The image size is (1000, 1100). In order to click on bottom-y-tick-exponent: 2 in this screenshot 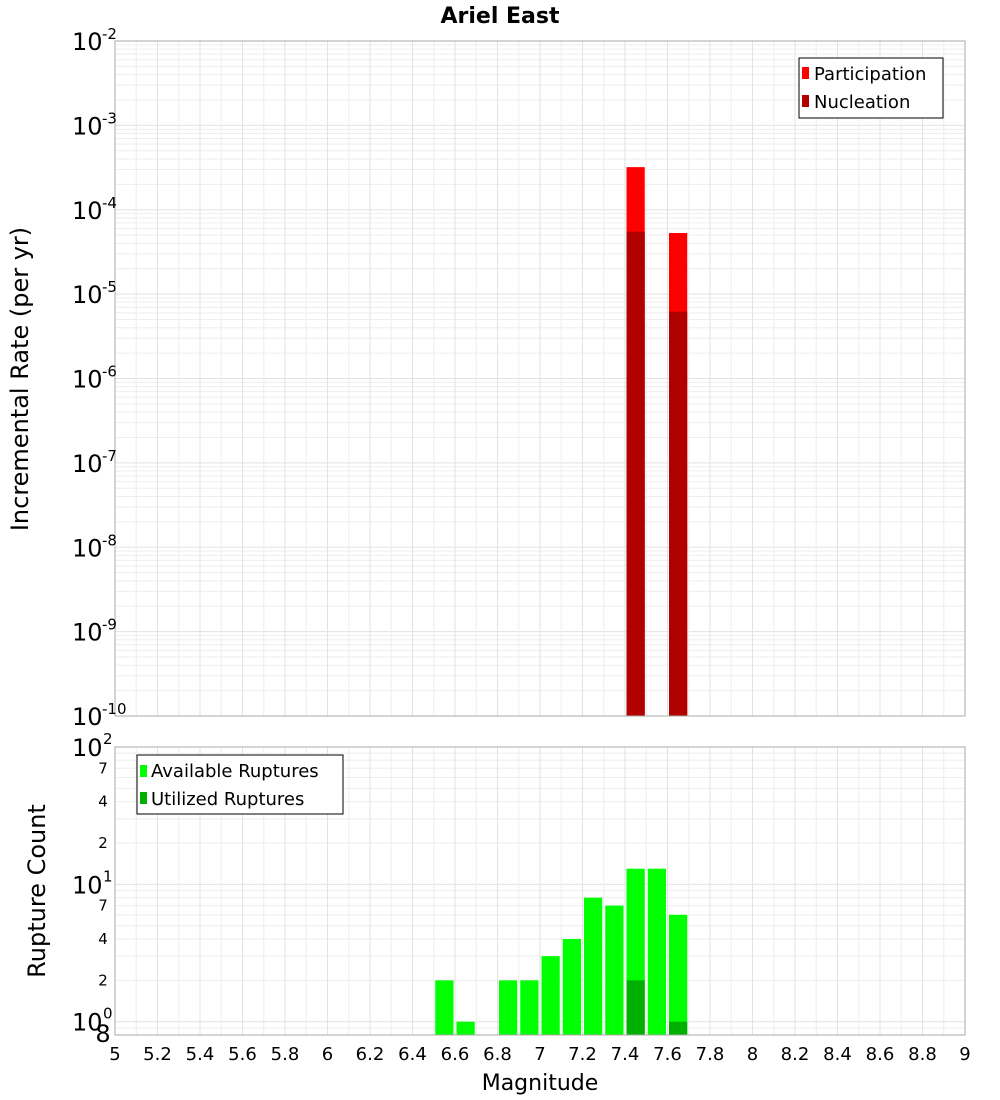, I will do `click(108, 739)`.